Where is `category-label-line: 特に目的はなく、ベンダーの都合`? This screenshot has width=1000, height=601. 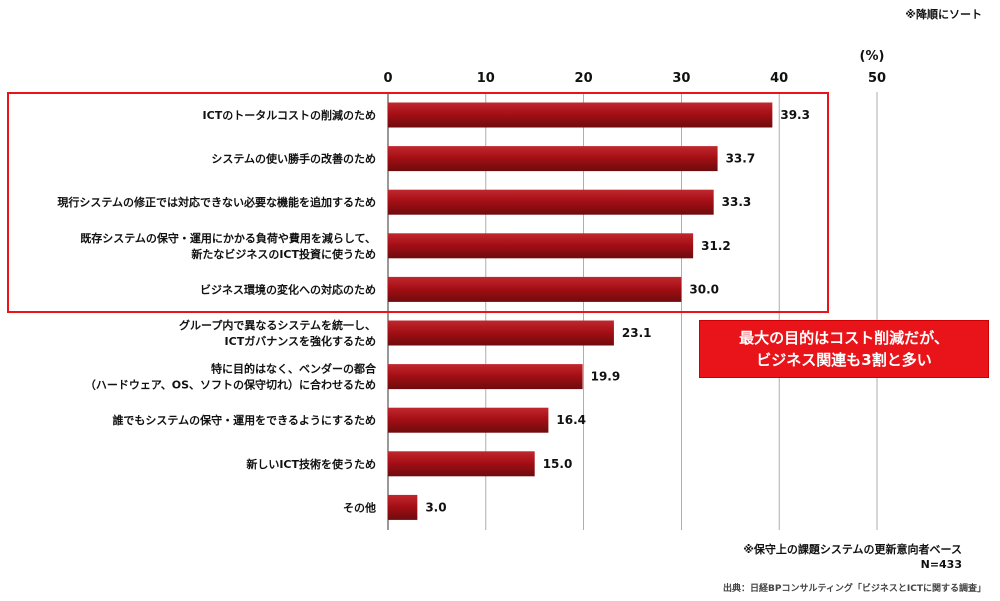
category-label-line: 特に目的はなく、ベンダーの都合 is located at coordinates (294, 369).